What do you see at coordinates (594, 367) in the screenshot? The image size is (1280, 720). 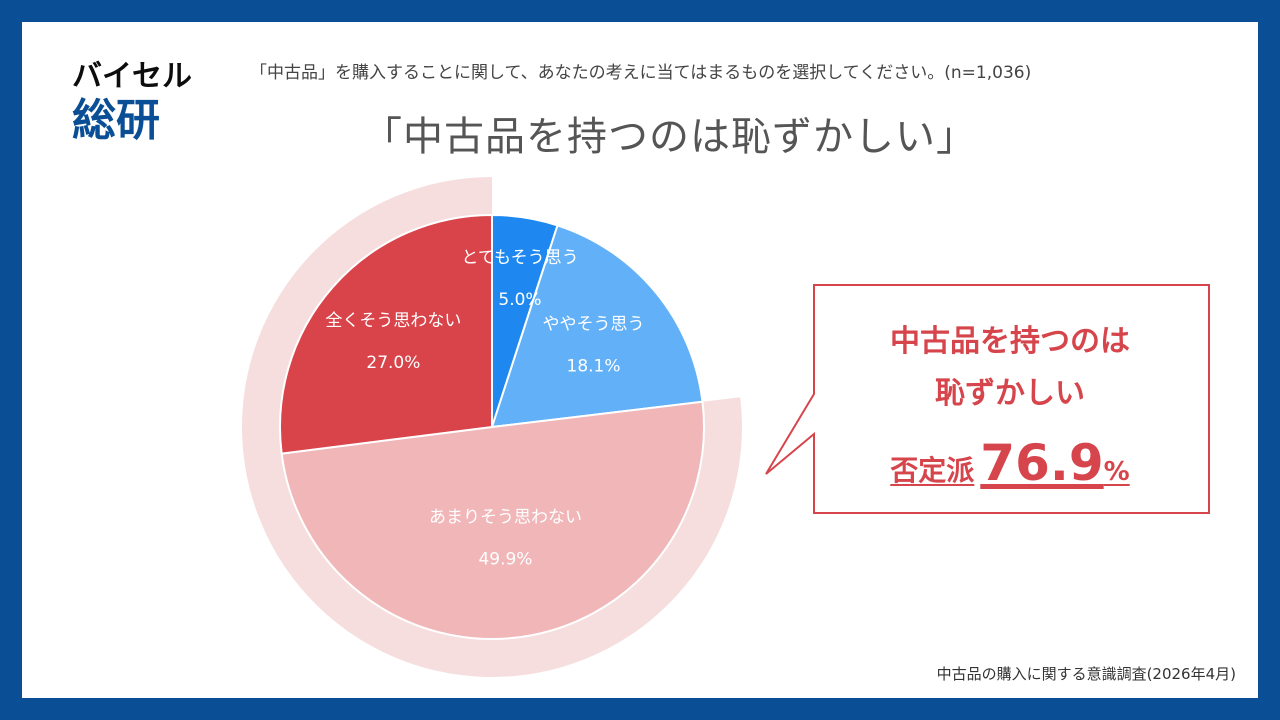 I see `pie-value-label-2: 18.1%` at bounding box center [594, 367].